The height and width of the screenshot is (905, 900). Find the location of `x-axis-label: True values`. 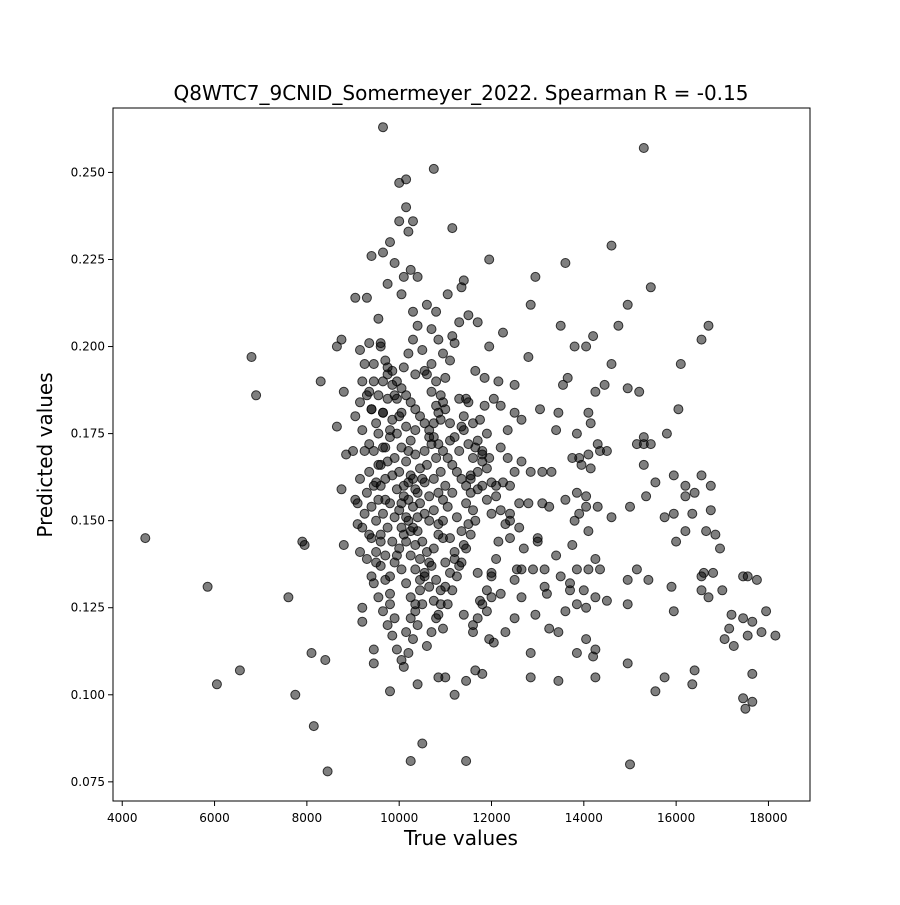

x-axis-label: True values is located at coordinates (460, 838).